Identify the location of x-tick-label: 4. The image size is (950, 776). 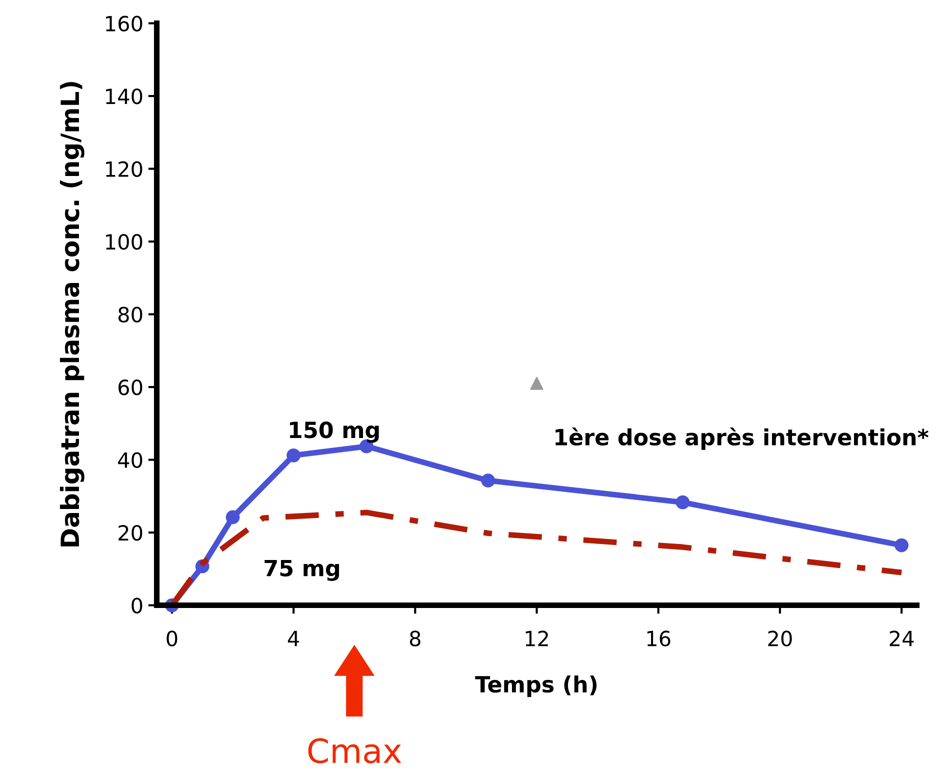
(294, 638).